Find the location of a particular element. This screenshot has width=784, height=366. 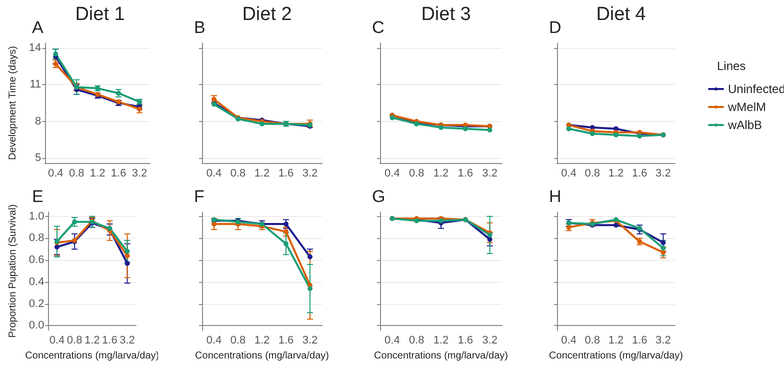

legend-label: wAlbB is located at coordinates (744, 125).